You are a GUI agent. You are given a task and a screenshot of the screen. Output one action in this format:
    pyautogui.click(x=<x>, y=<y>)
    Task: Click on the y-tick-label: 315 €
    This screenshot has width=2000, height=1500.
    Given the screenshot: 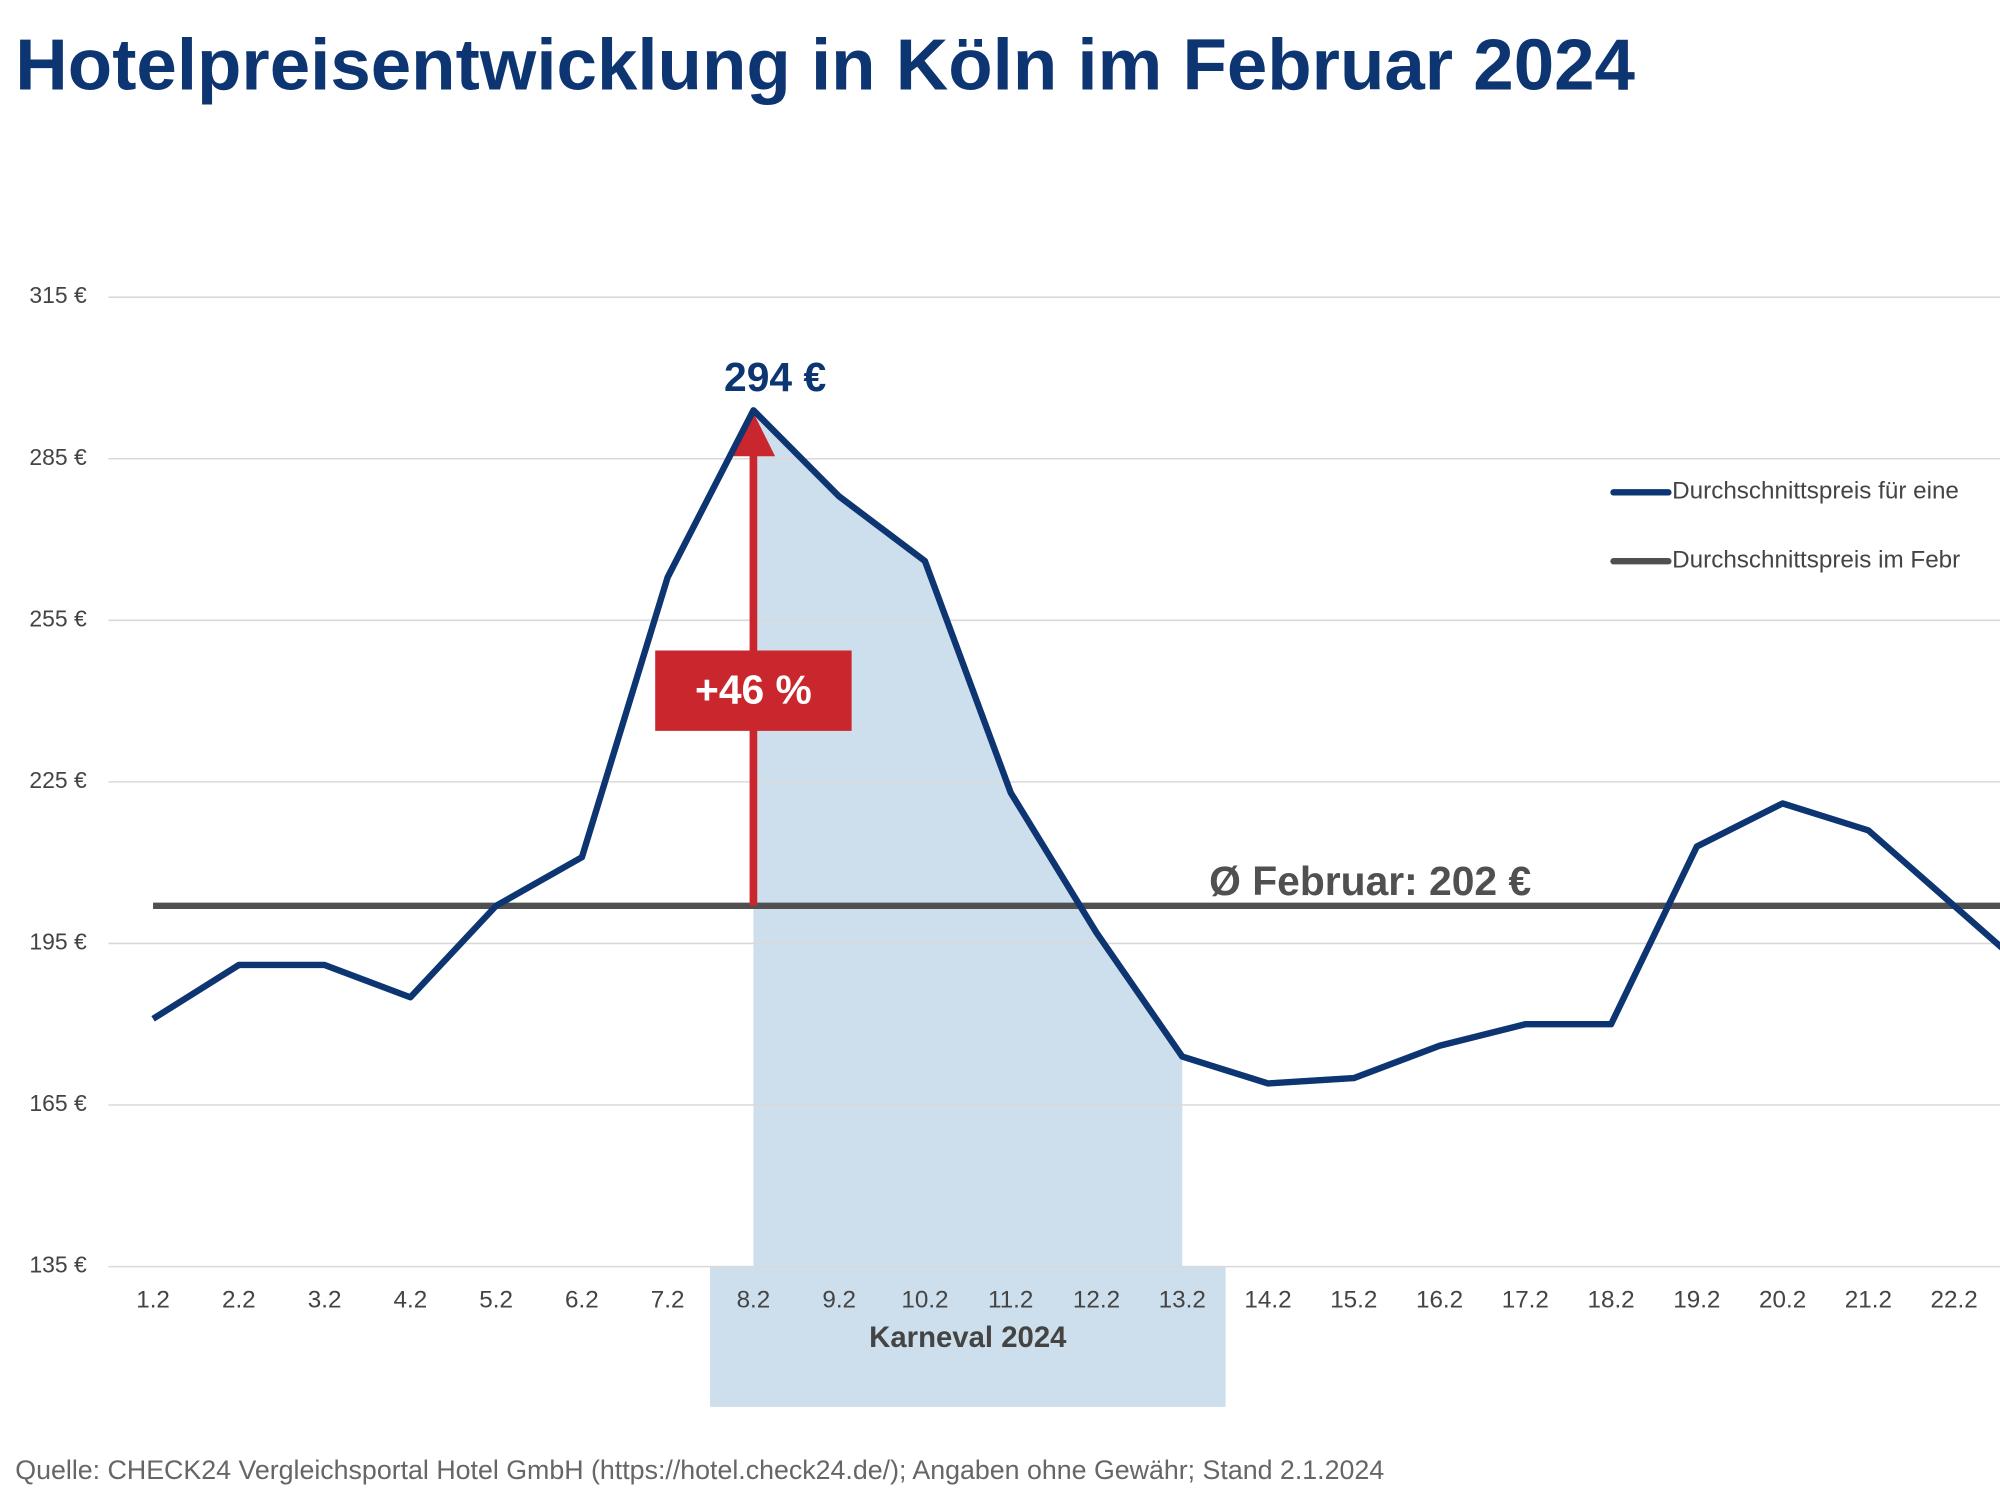 What is the action you would take?
    pyautogui.click(x=58, y=295)
    